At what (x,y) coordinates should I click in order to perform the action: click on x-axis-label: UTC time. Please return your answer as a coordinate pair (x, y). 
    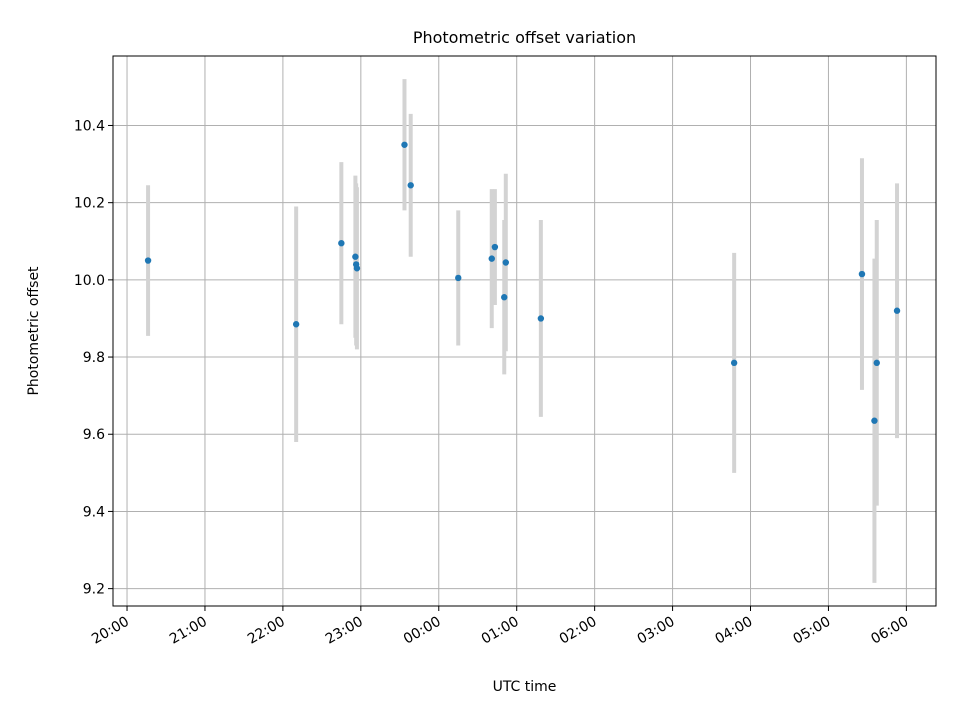
    Looking at the image, I should click on (525, 687).